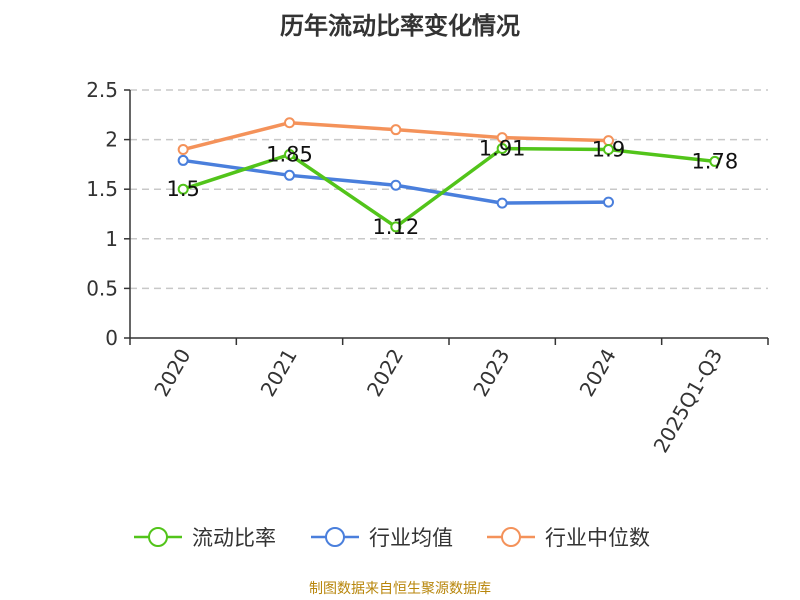  I want to click on data-label: 1.85, so click(289, 154).